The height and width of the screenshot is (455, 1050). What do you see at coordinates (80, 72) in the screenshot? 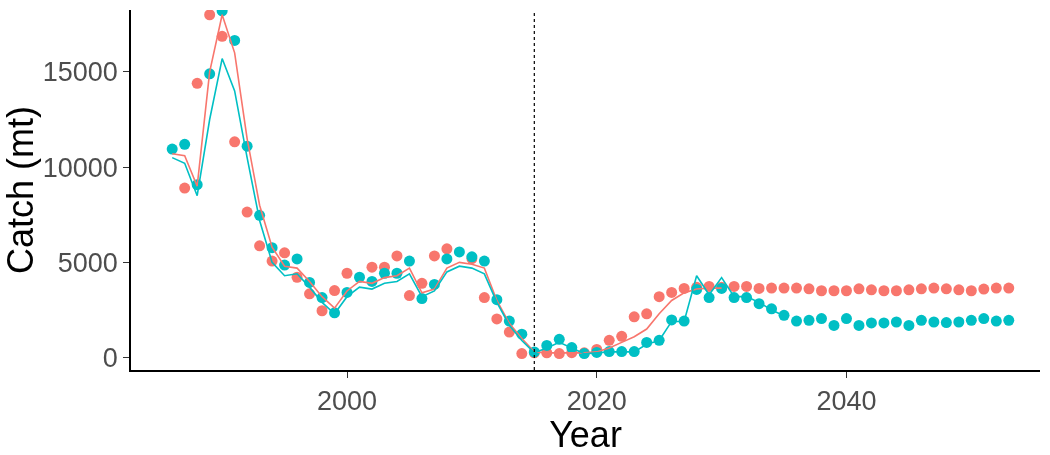
I see `y-tick-label: 15000` at bounding box center [80, 72].